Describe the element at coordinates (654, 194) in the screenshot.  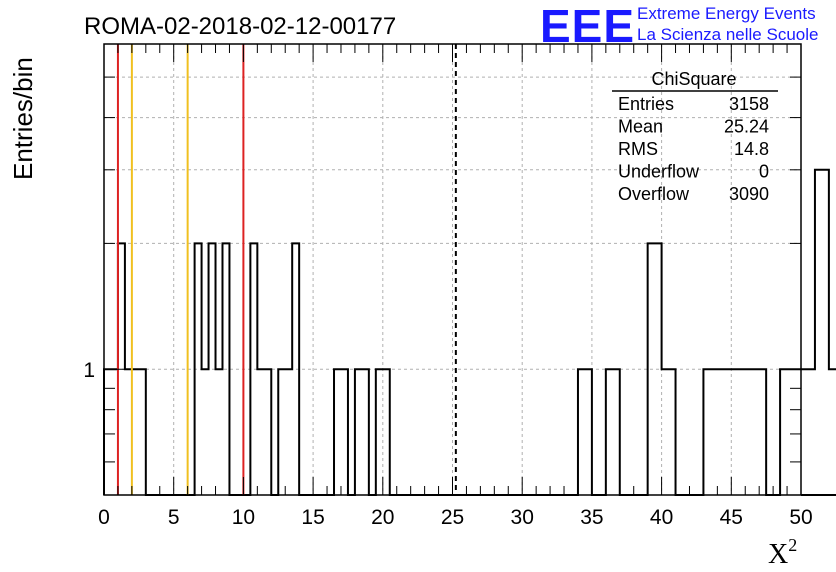
I see `stats-row-label: Overflow` at that location.